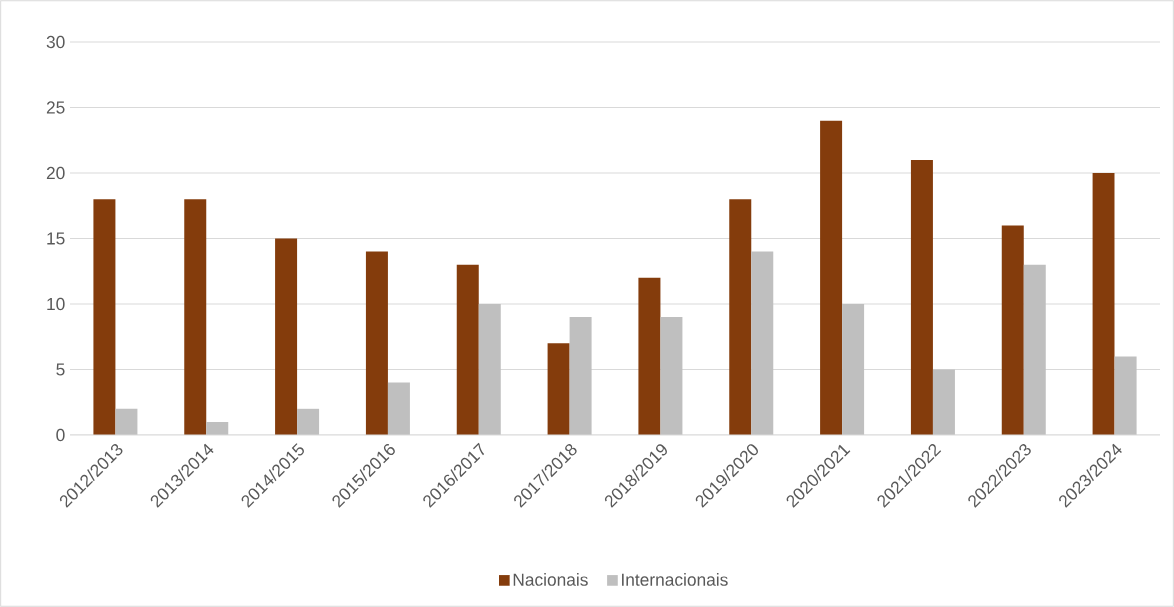 Image resolution: width=1174 pixels, height=607 pixels. What do you see at coordinates (55, 173) in the screenshot?
I see `y-tick-label: 20` at bounding box center [55, 173].